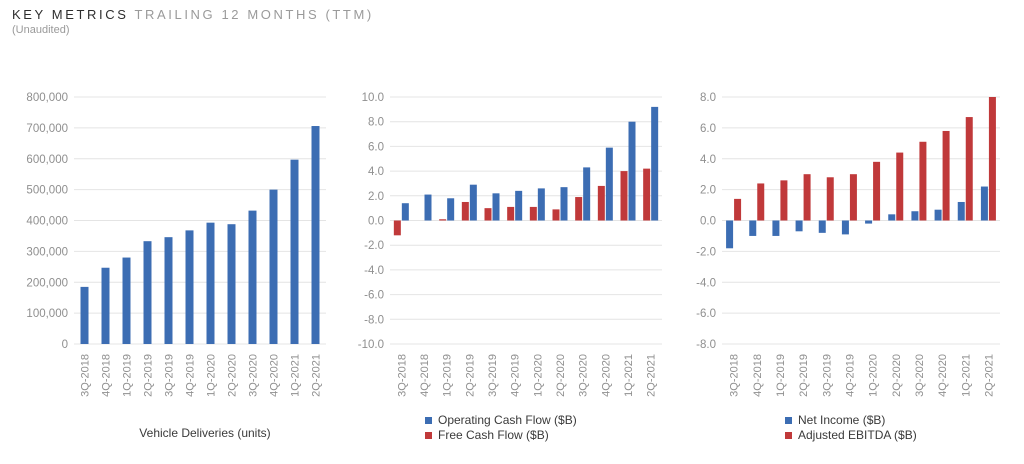  I want to click on bar-adjusted-ebitda-b--4, so click(830, 199).